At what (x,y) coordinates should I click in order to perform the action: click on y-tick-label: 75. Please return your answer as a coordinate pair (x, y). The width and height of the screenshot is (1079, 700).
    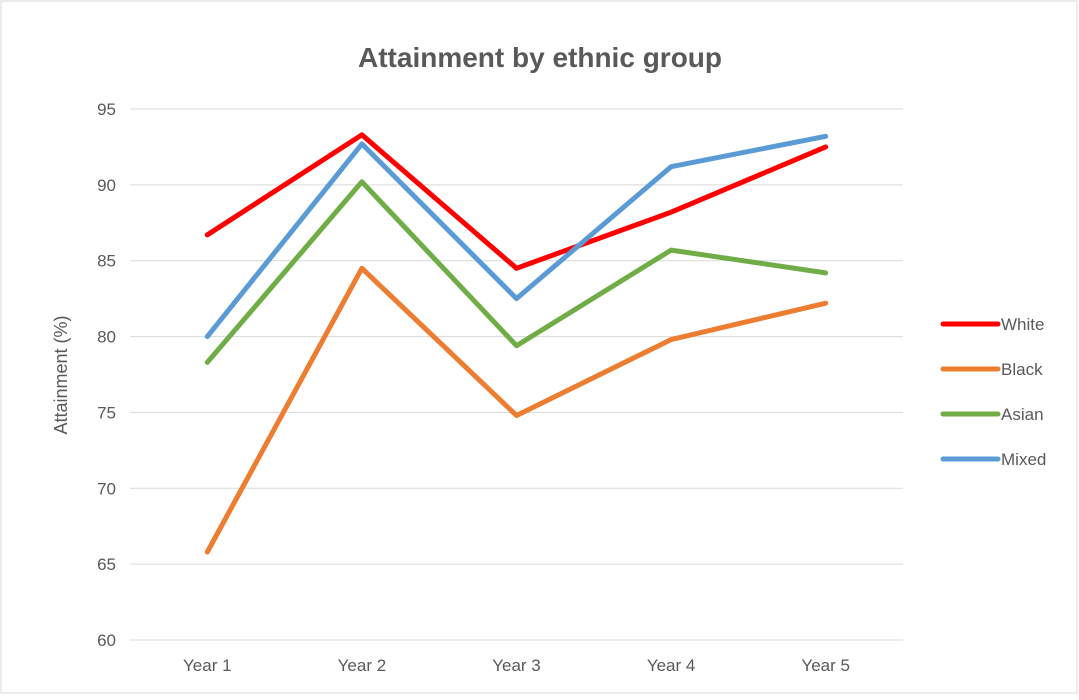
    Looking at the image, I should click on (106, 412).